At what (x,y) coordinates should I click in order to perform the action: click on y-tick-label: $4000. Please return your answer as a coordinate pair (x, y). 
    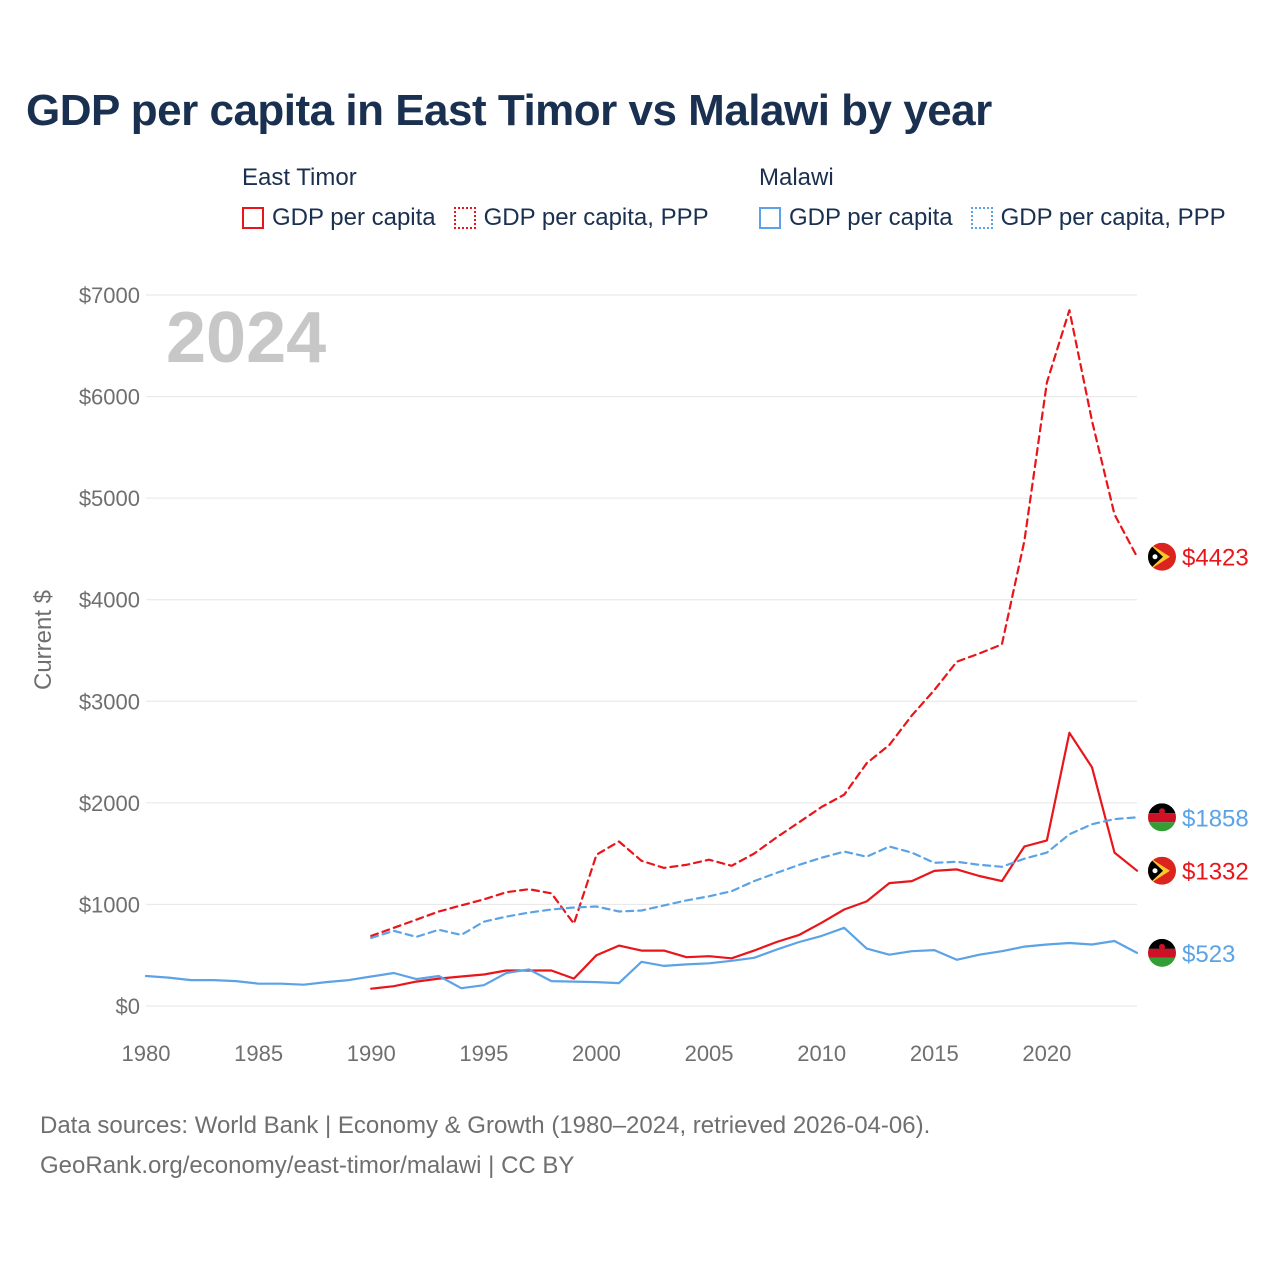
    Looking at the image, I should click on (109, 600).